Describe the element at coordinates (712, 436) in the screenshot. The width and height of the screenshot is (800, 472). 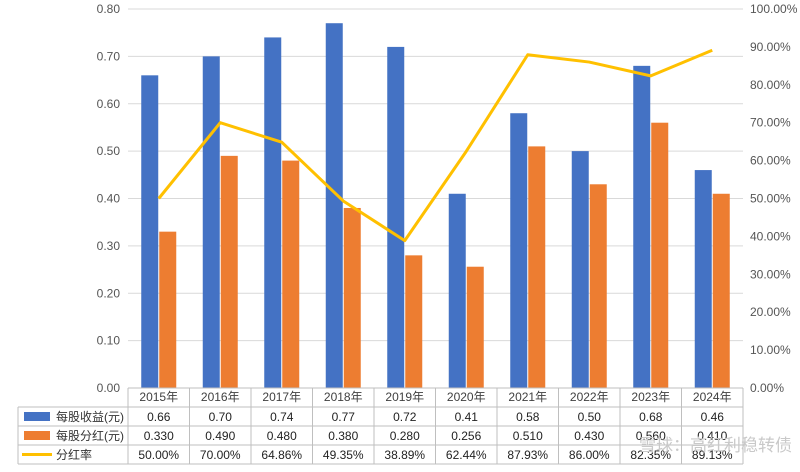
I see `table-cell: 0.410` at that location.